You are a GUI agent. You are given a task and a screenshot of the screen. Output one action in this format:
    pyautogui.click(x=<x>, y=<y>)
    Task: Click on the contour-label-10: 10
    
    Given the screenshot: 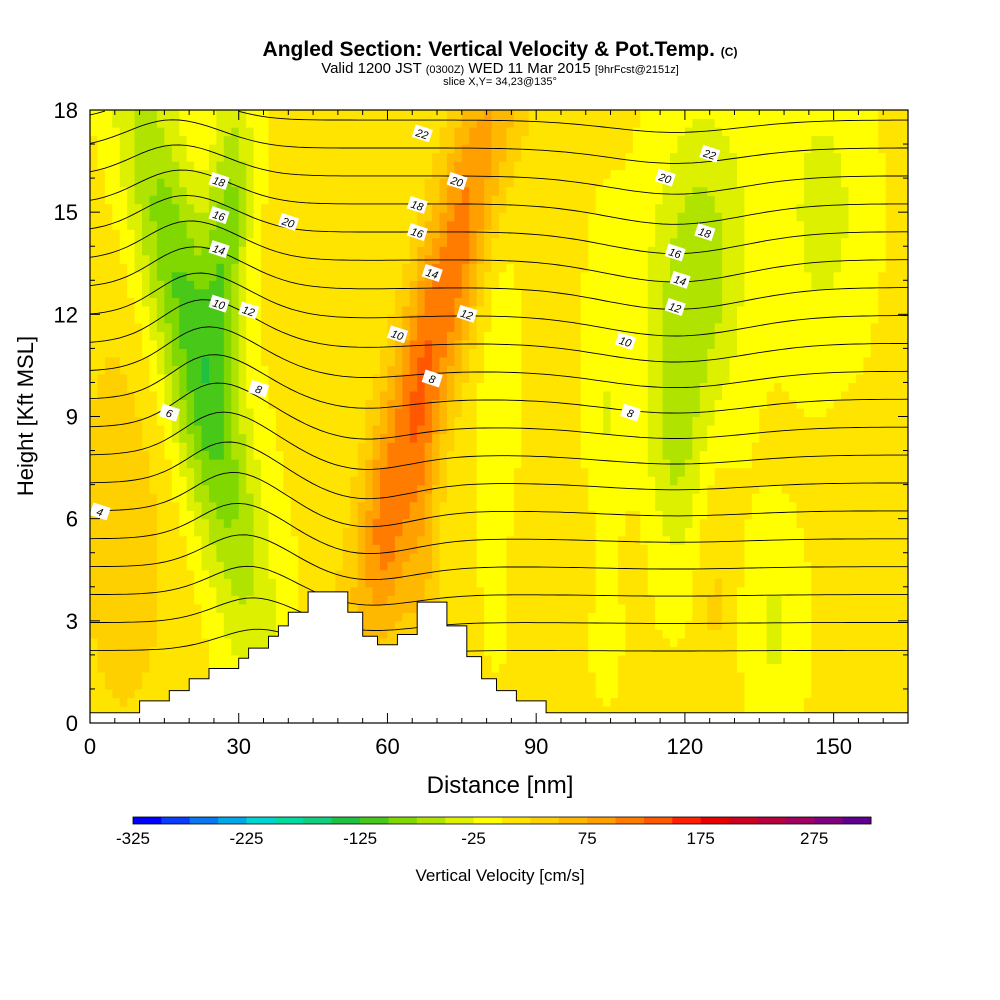 What is the action you would take?
    pyautogui.click(x=219, y=303)
    